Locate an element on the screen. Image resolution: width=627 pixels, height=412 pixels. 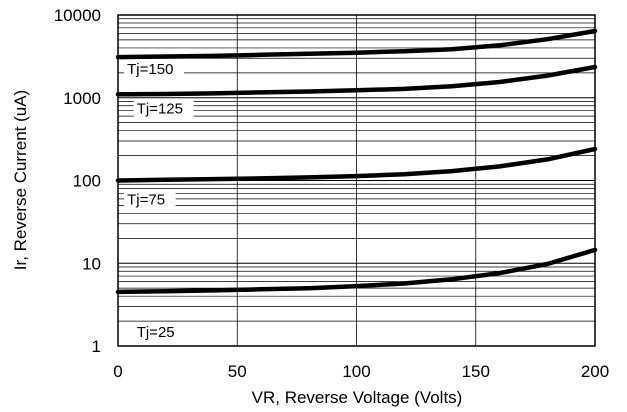
y-tick-labels: 1 10 100 1000 10000 is located at coordinates (77, 181).